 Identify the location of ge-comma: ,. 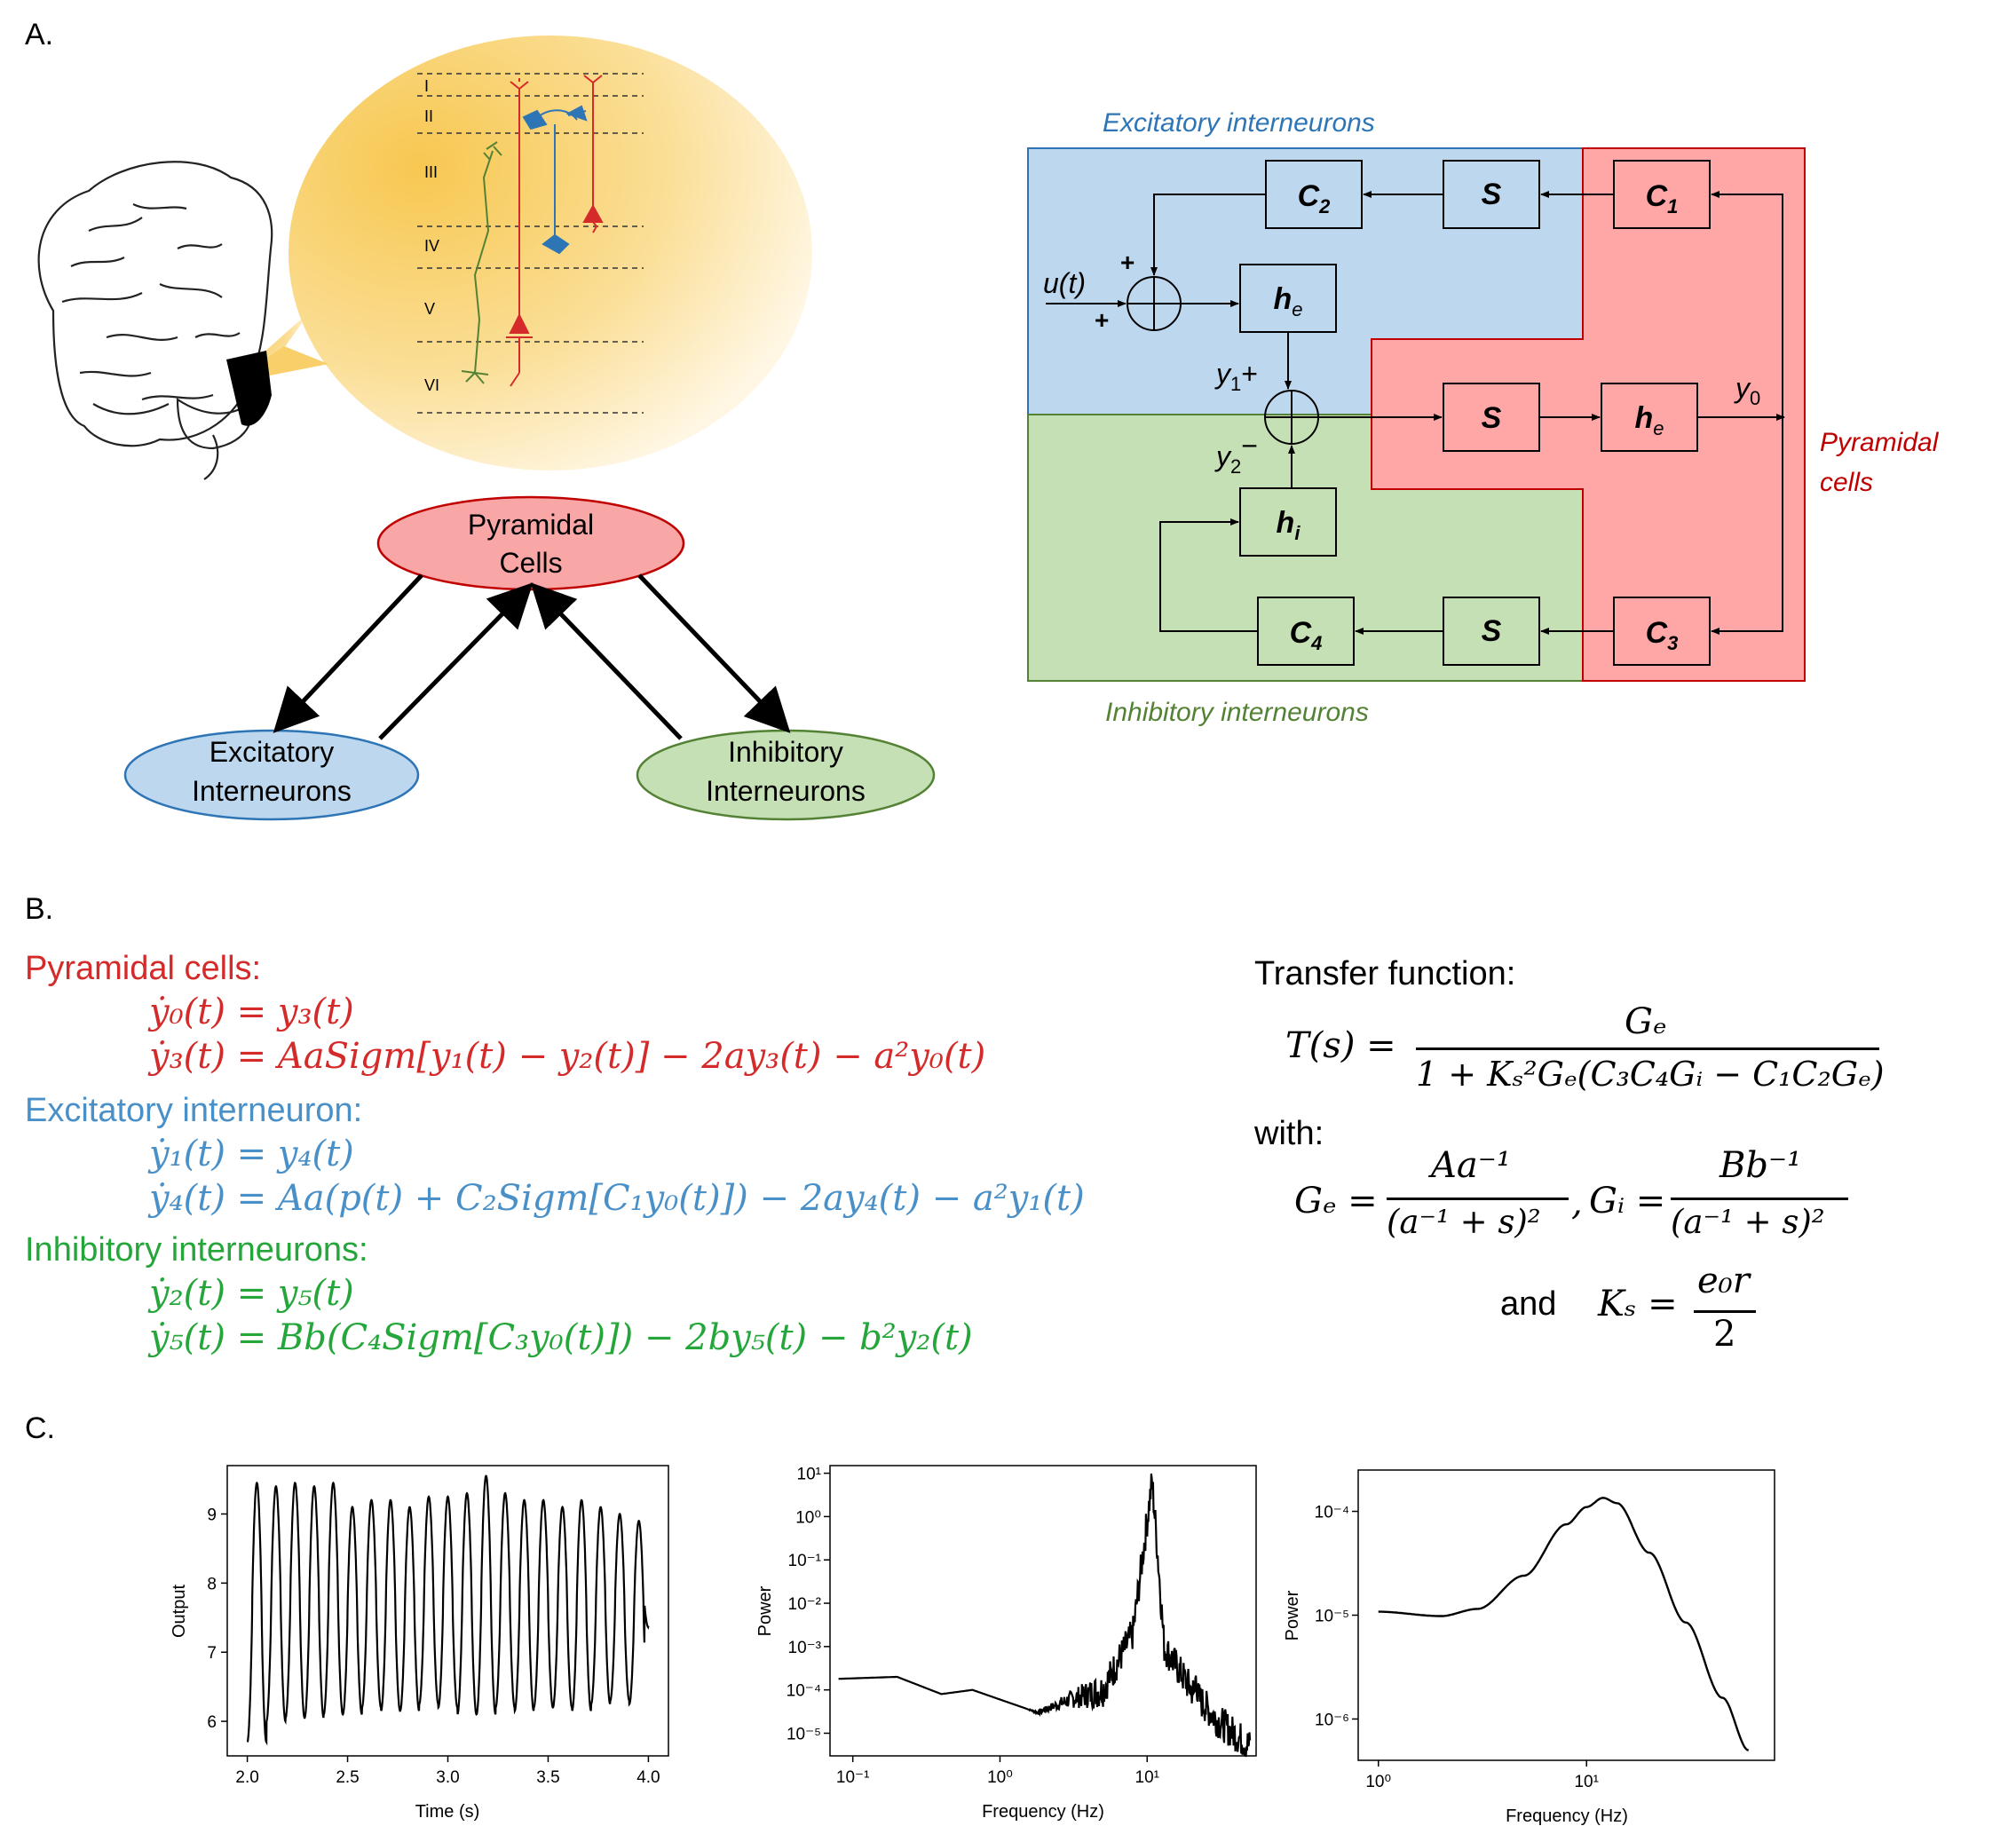
(1577, 1202).